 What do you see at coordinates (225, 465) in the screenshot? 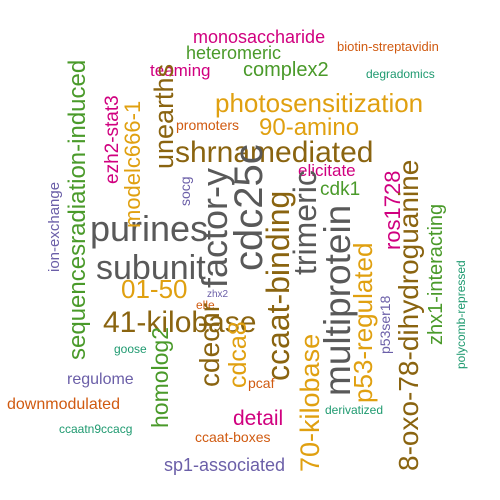
I see `word-sp1-associated: sp1-associated` at bounding box center [225, 465].